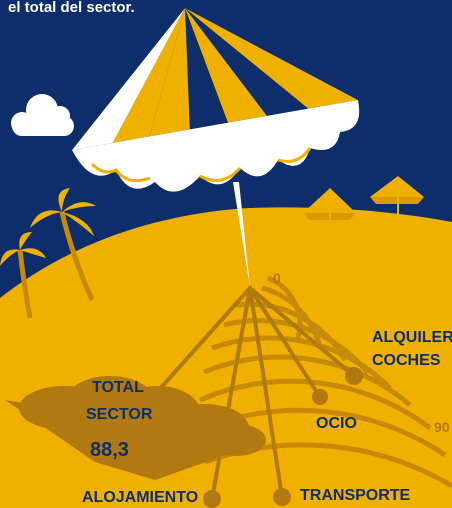 The height and width of the screenshot is (508, 452). Describe the element at coordinates (277, 278) in the screenshot. I see `axis-tick-0: 0` at that location.